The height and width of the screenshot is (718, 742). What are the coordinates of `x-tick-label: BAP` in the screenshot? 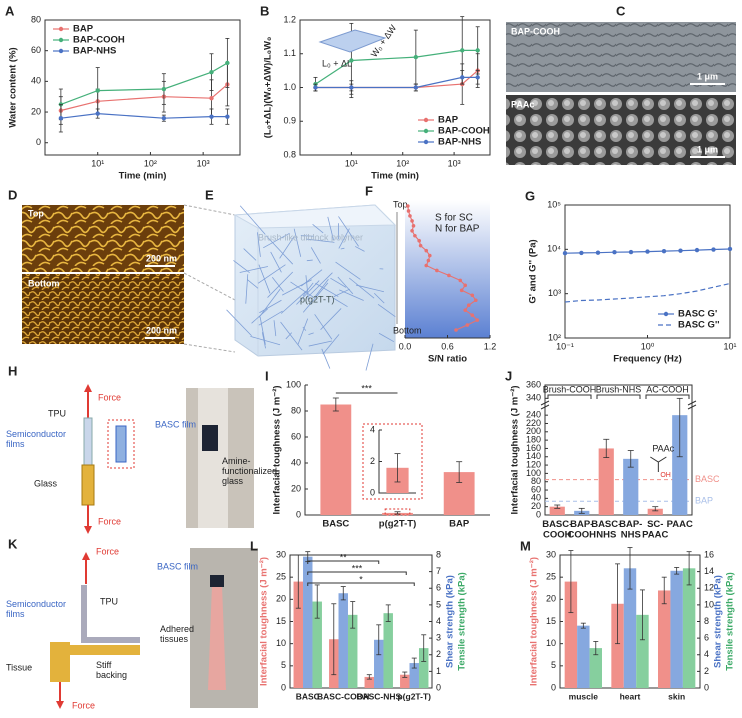 It's located at (459, 524).